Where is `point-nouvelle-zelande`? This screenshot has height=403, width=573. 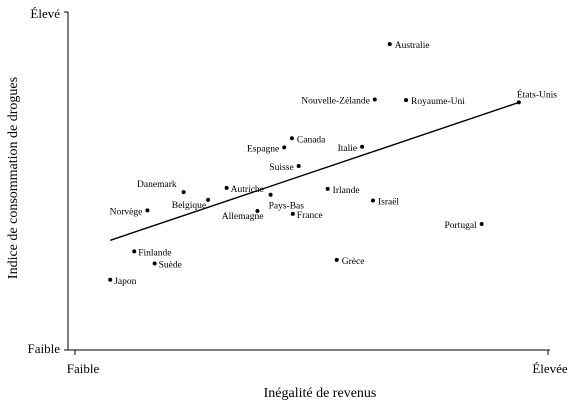
point-nouvelle-zelande is located at coordinates (374, 99).